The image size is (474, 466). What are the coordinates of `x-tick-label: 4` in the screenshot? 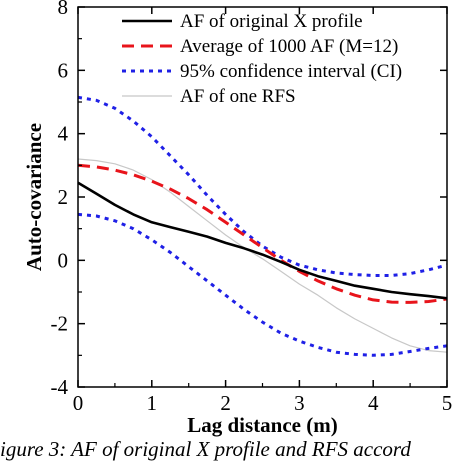 It's located at (373, 403).